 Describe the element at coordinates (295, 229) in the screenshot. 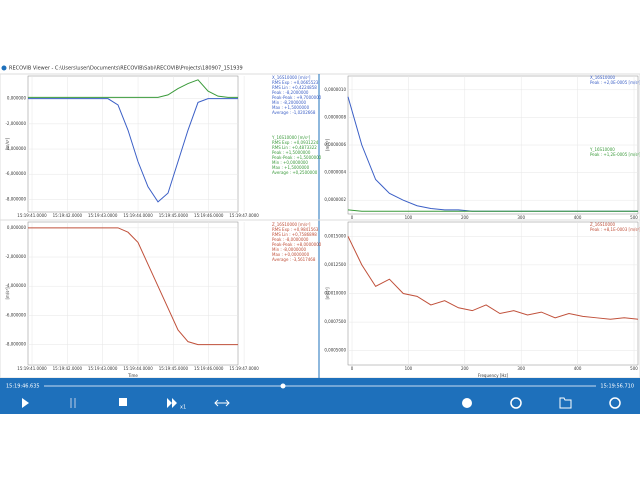

I see `legend-line: RMS Exp : +0,9841563` at that location.